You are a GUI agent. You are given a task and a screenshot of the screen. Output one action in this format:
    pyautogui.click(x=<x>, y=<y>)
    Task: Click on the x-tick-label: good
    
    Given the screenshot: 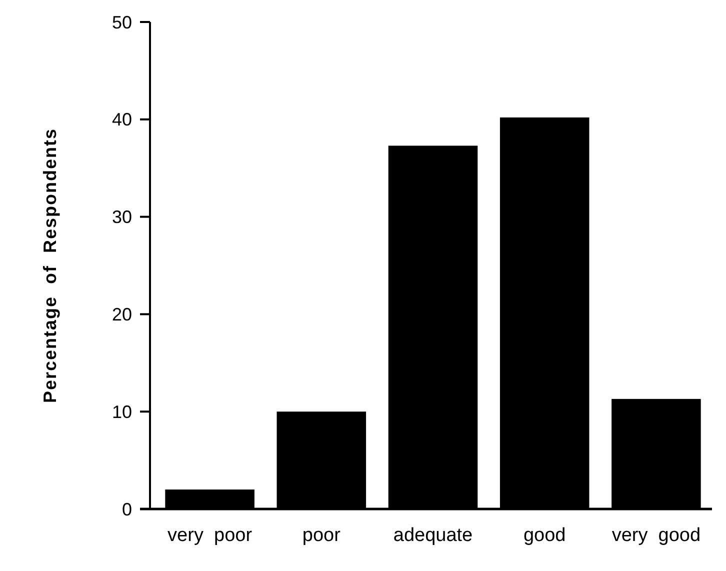 What is the action you would take?
    pyautogui.click(x=544, y=535)
    